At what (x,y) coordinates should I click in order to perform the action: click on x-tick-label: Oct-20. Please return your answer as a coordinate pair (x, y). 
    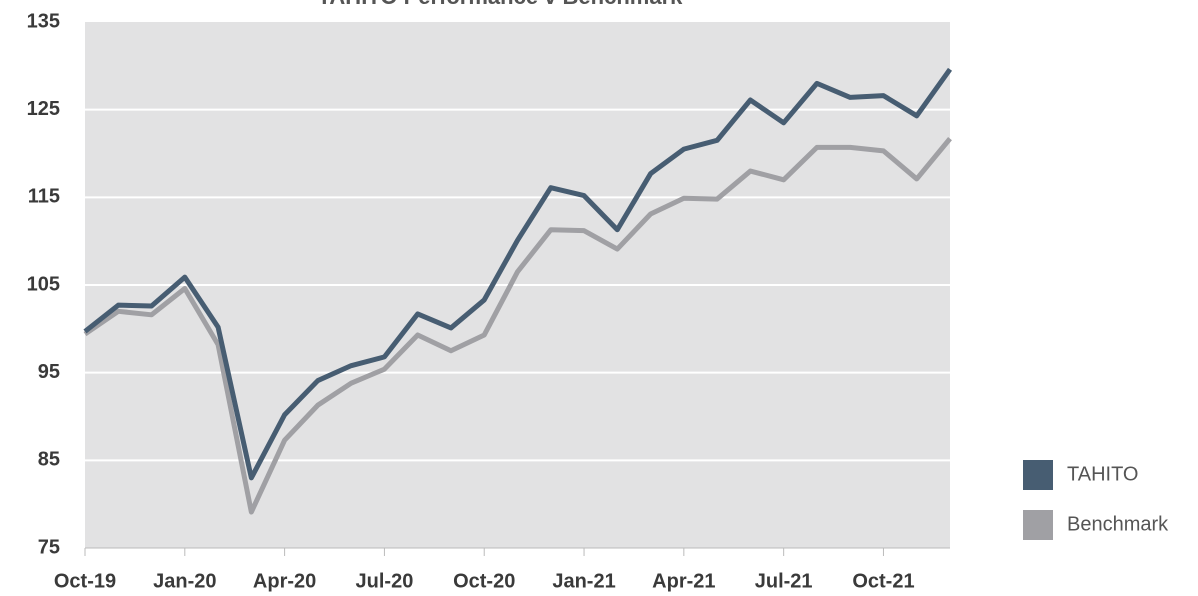
    Looking at the image, I should click on (484, 581).